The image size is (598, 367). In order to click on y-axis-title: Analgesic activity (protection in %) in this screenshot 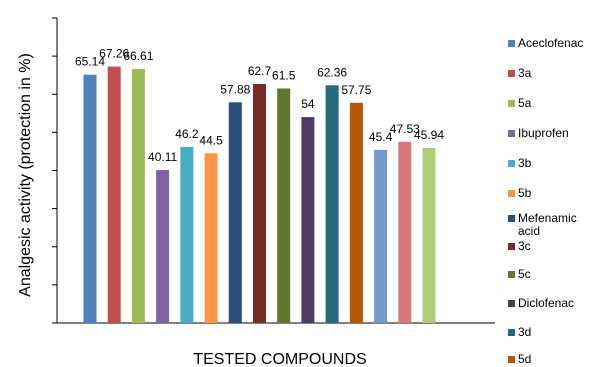, I will do `click(25, 175)`.